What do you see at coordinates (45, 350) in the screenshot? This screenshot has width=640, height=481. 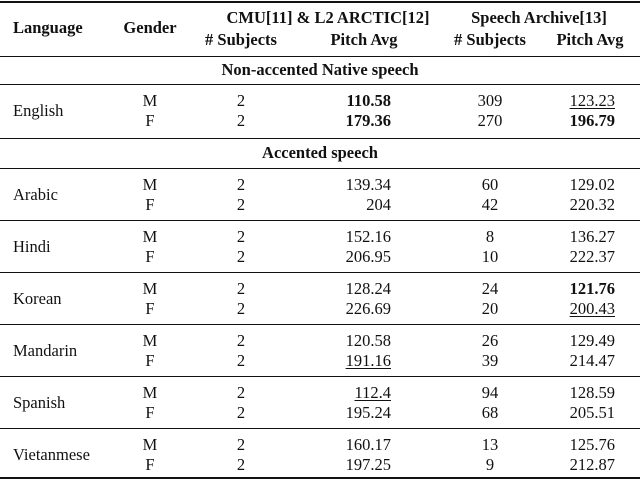 I see `language-cell: Mandarin` at bounding box center [45, 350].